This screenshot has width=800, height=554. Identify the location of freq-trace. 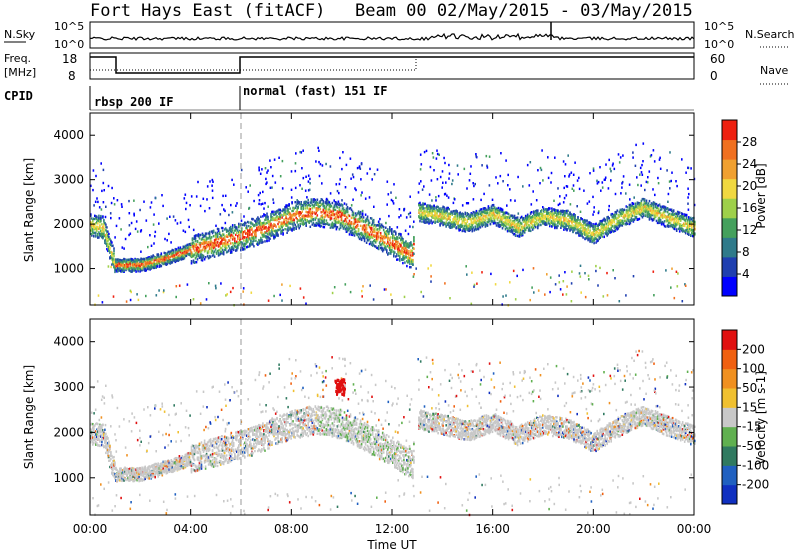
(392, 65).